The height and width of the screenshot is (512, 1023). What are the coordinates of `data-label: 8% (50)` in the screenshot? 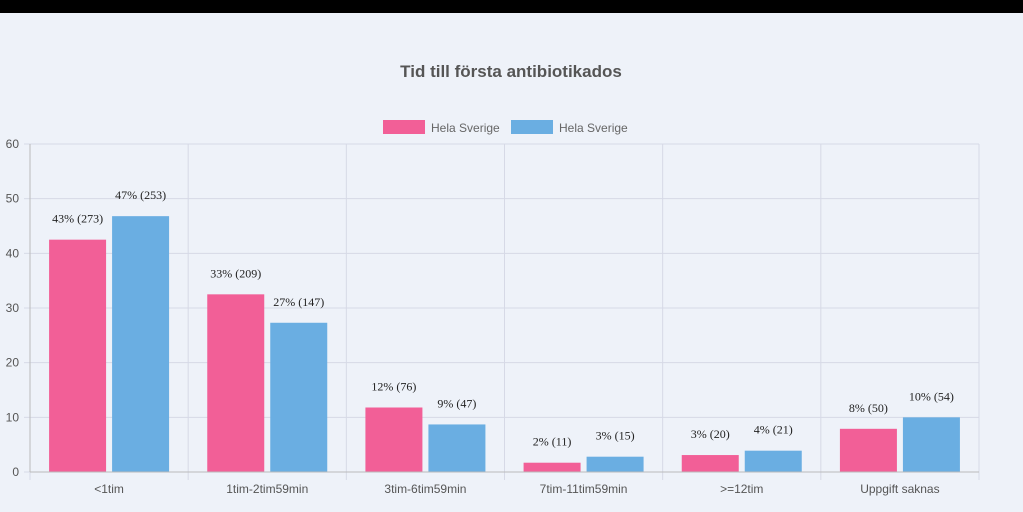 It's located at (868, 408).